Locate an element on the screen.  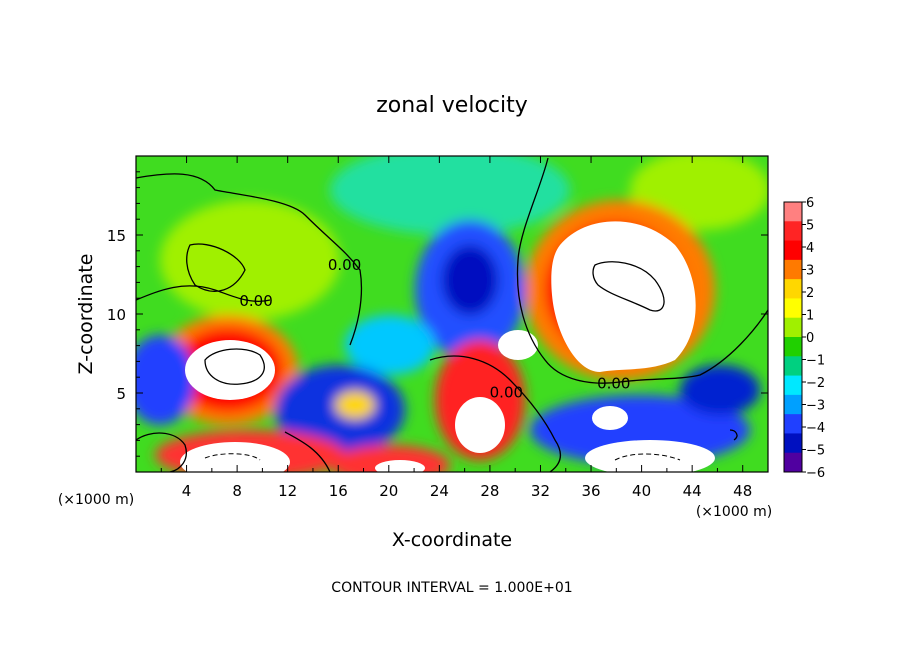
x-tick-label: 12 is located at coordinates (287, 491).